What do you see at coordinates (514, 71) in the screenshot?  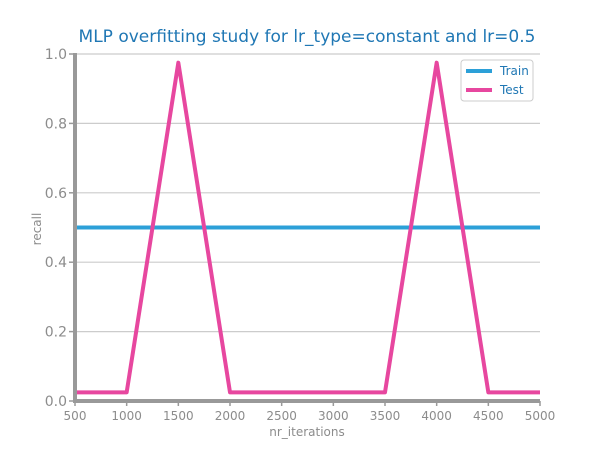 I see `legend-label-train: Train` at bounding box center [514, 71].